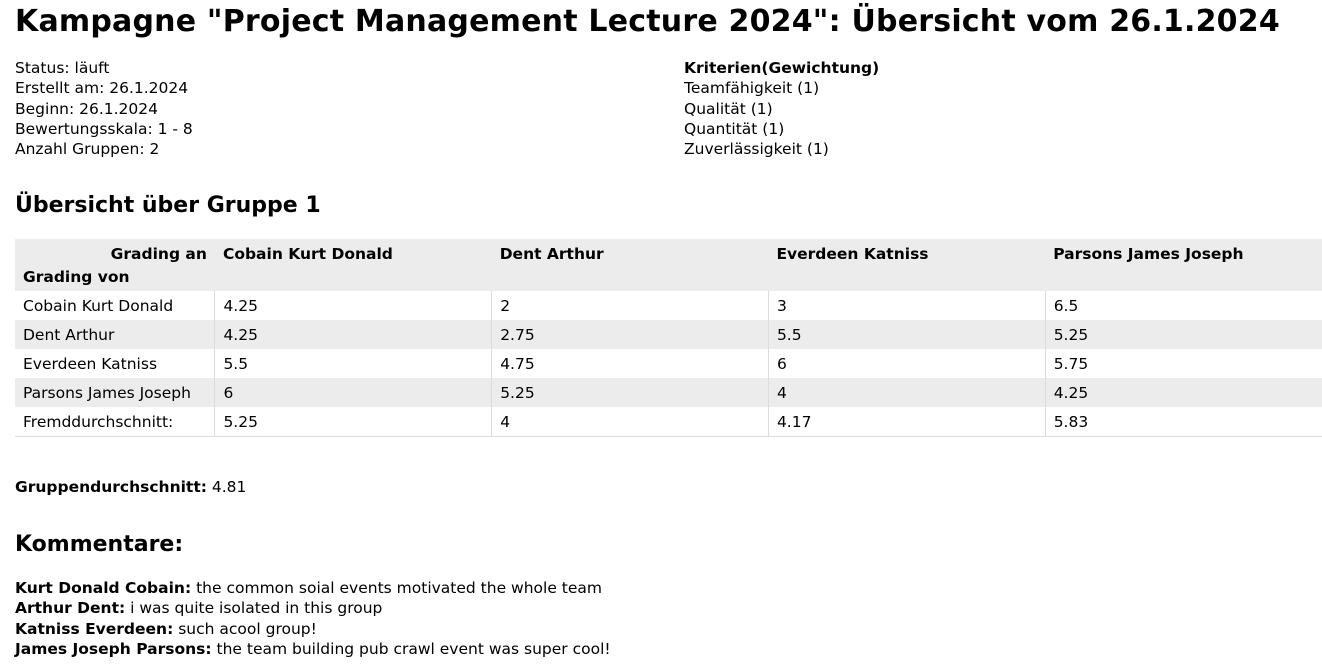 The width and height of the screenshot is (1322, 664). I want to click on table-cell: 3, so click(907, 305).